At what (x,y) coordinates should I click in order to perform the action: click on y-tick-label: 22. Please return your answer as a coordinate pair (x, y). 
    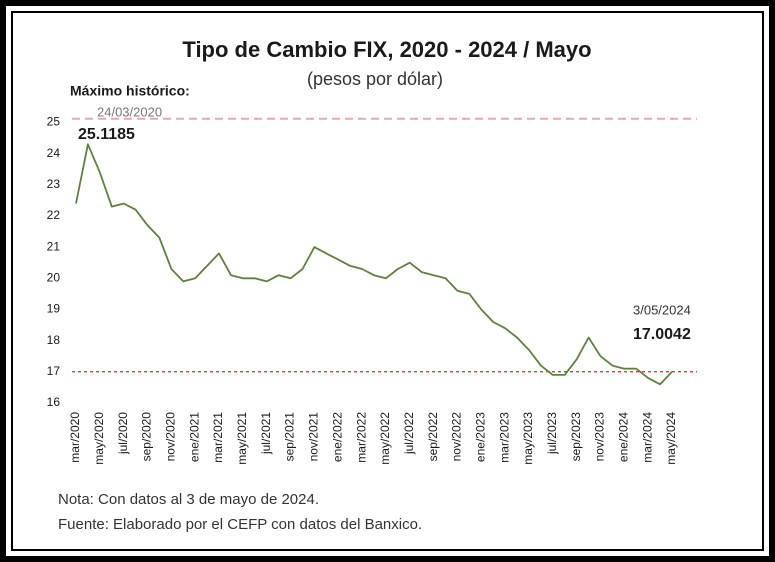
    Looking at the image, I should click on (54, 215).